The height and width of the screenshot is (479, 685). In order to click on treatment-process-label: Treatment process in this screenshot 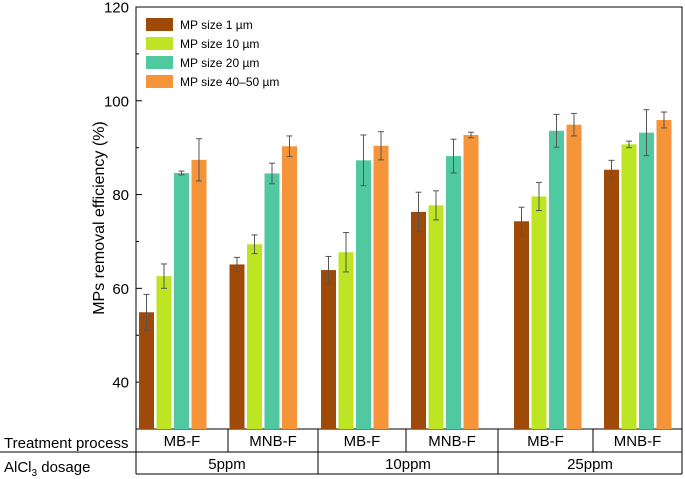, I will do `click(66, 443)`.